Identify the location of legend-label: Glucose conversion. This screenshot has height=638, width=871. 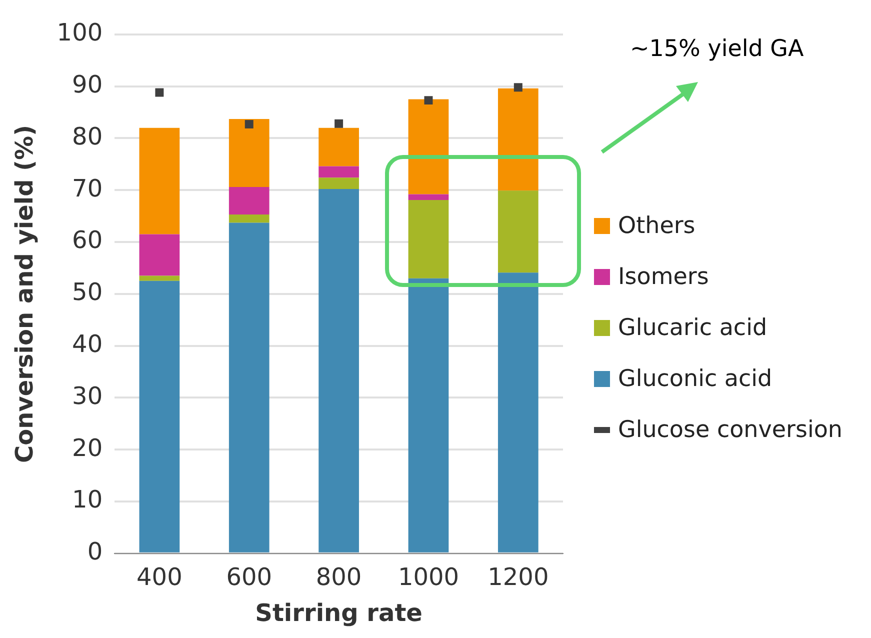
(730, 429).